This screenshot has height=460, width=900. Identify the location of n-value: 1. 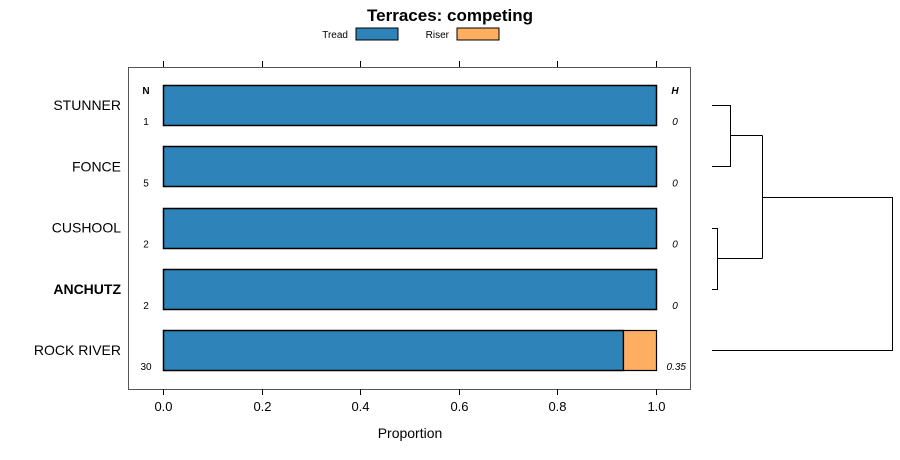
(146, 122).